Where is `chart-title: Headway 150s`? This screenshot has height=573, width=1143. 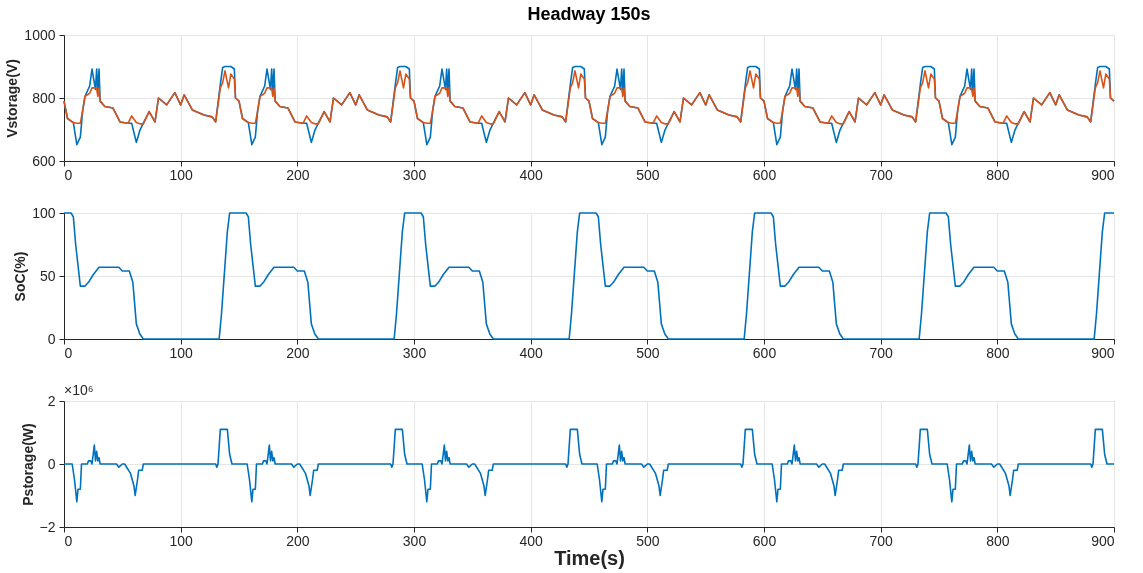 chart-title: Headway 150s is located at coordinates (589, 14).